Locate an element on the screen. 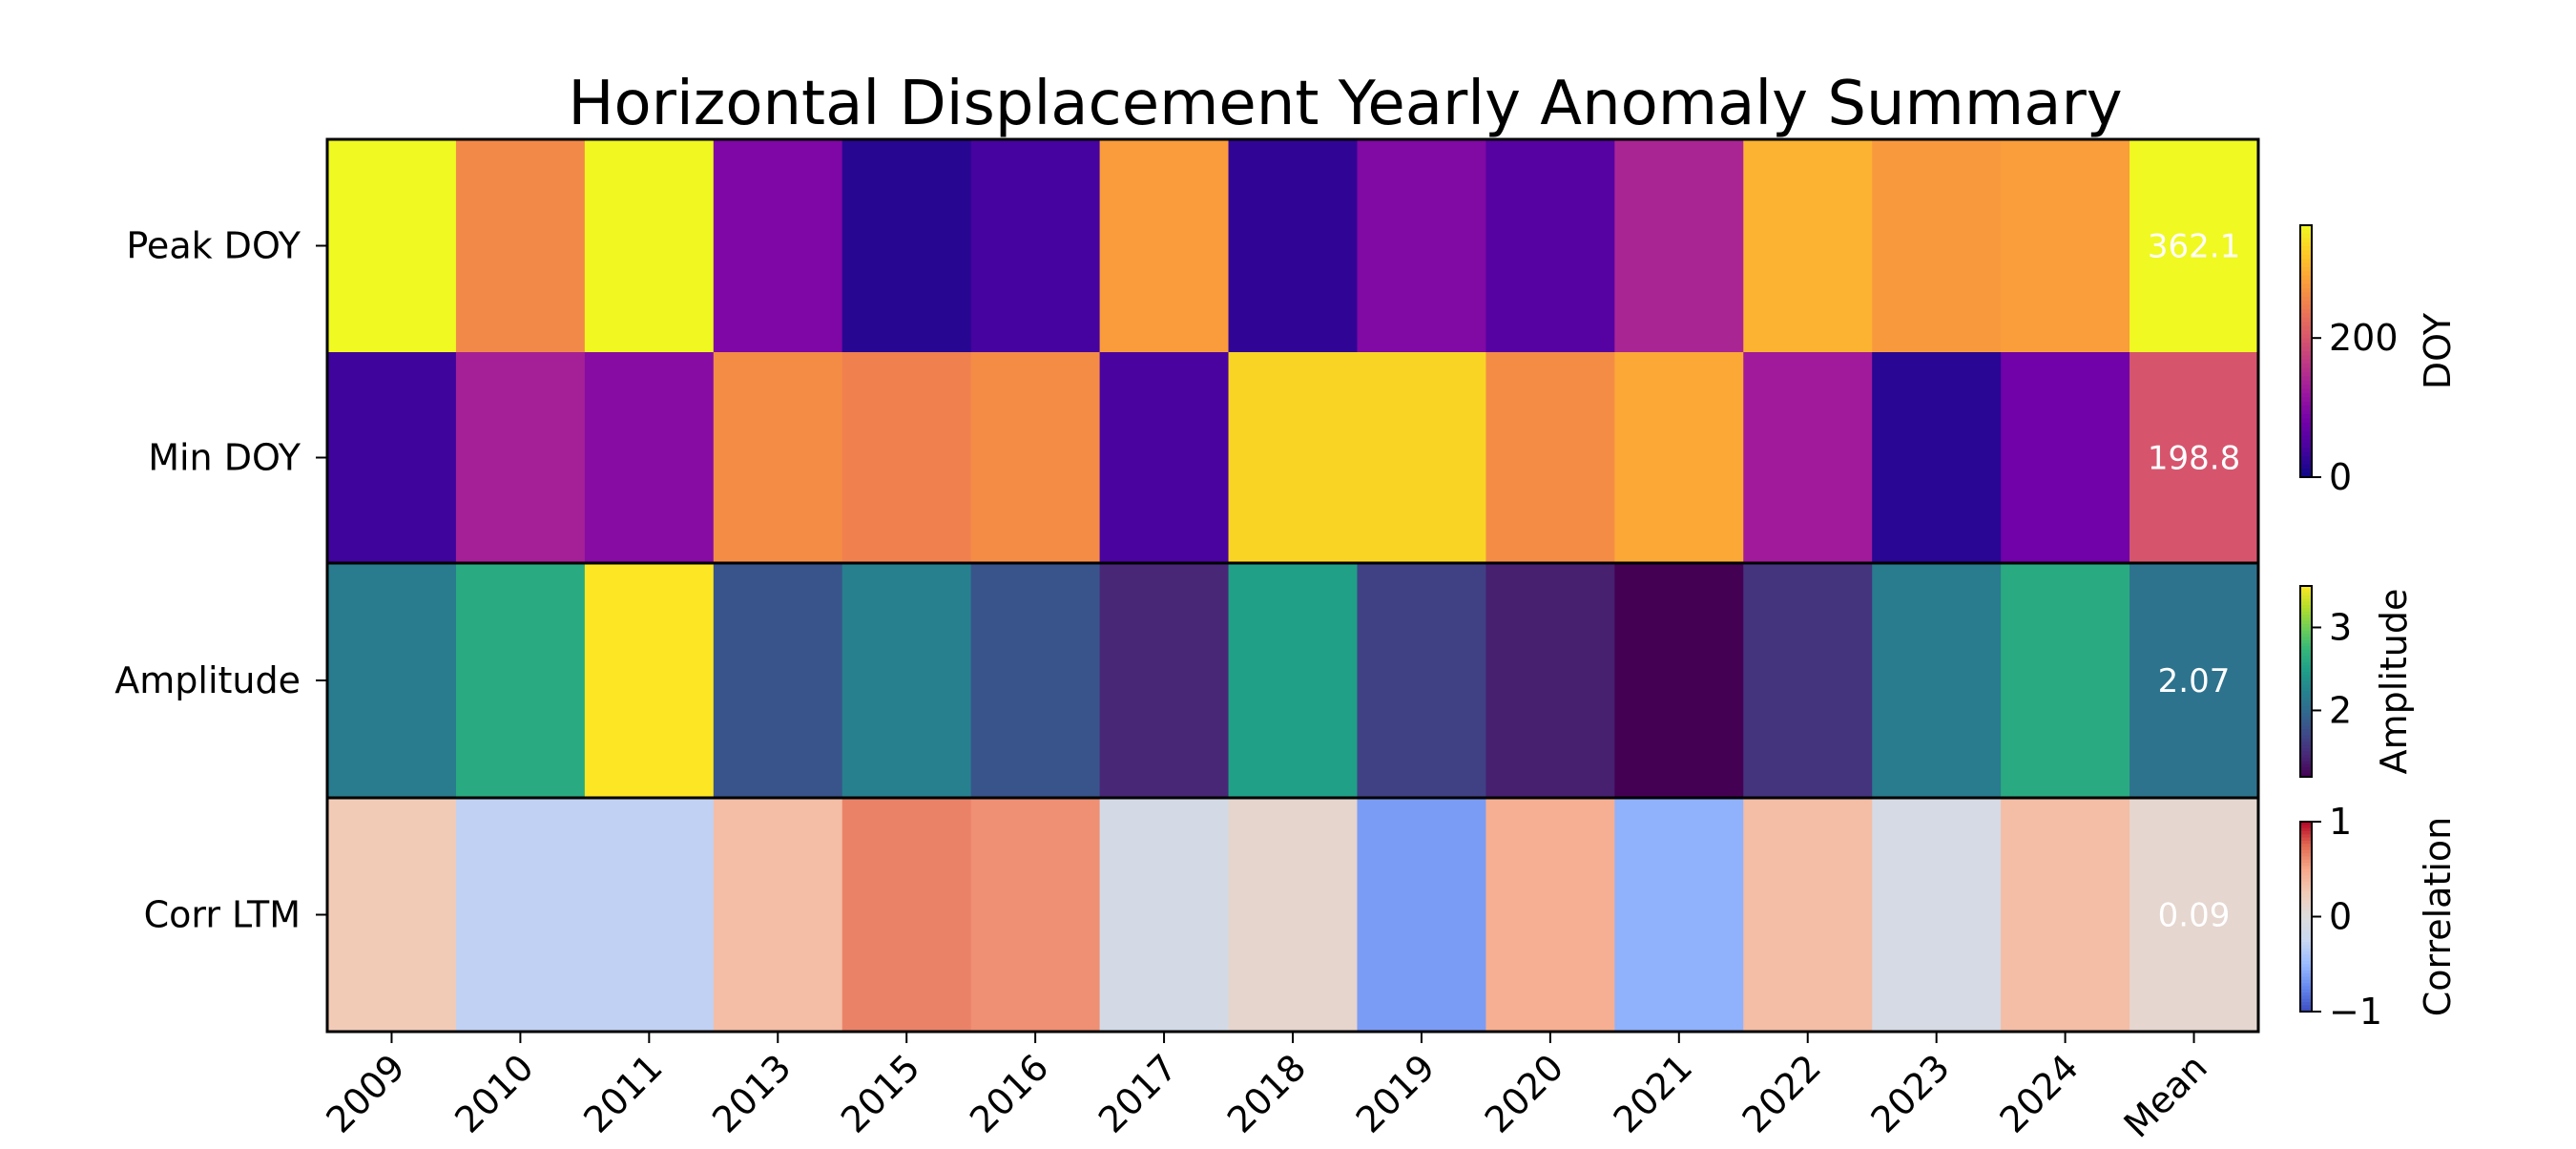 The image size is (2576, 1149). column-label: 2022 is located at coordinates (1782, 1093).